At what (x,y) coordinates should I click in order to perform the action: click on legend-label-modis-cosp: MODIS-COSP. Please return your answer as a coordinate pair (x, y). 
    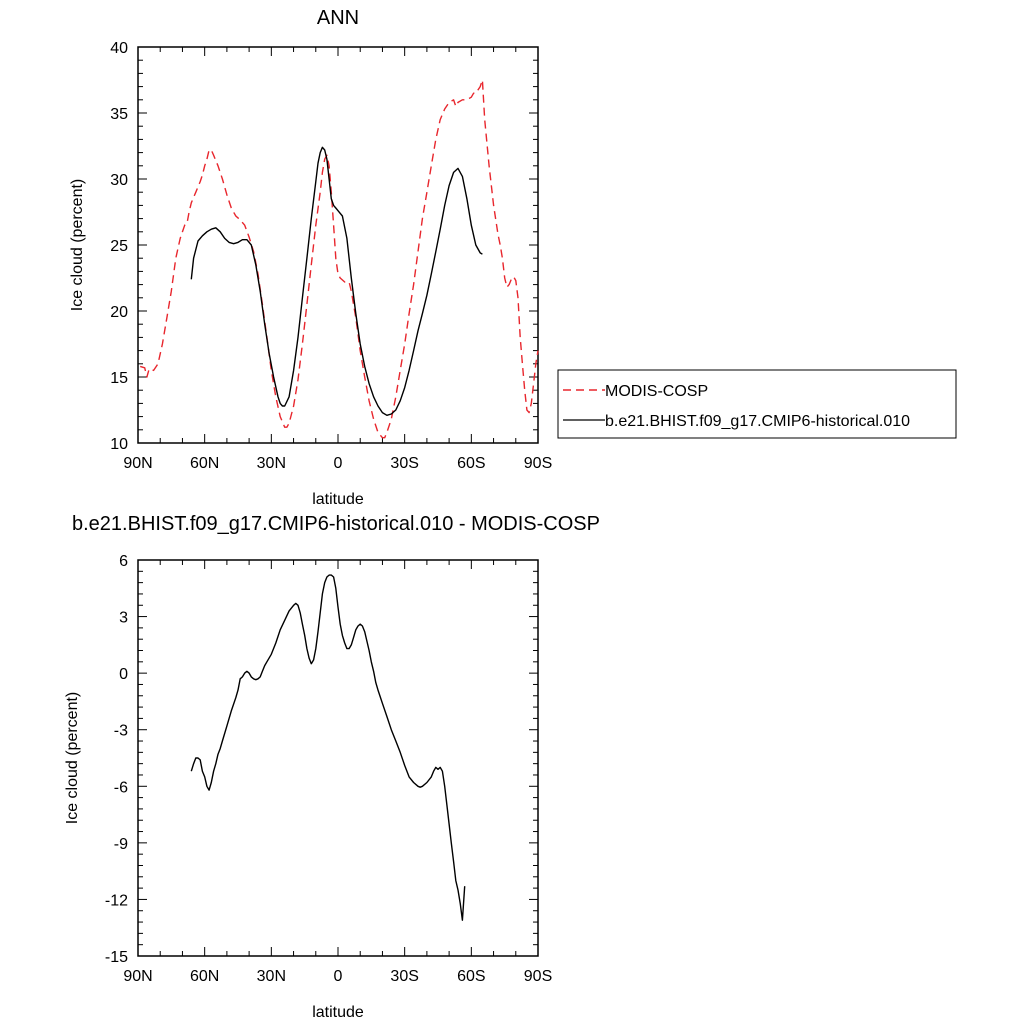
    Looking at the image, I should click on (656, 391).